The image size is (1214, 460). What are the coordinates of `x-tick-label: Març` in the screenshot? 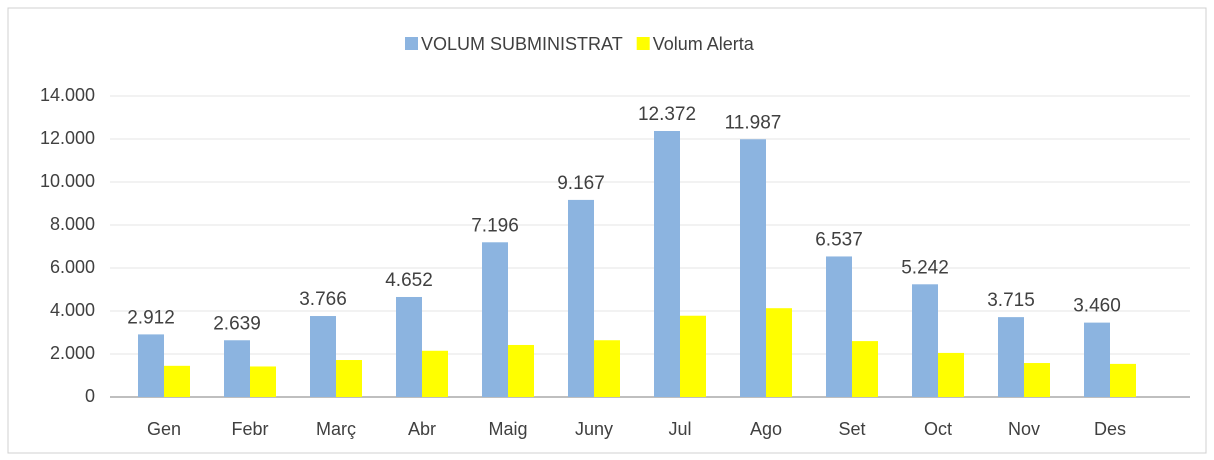 It's located at (336, 429).